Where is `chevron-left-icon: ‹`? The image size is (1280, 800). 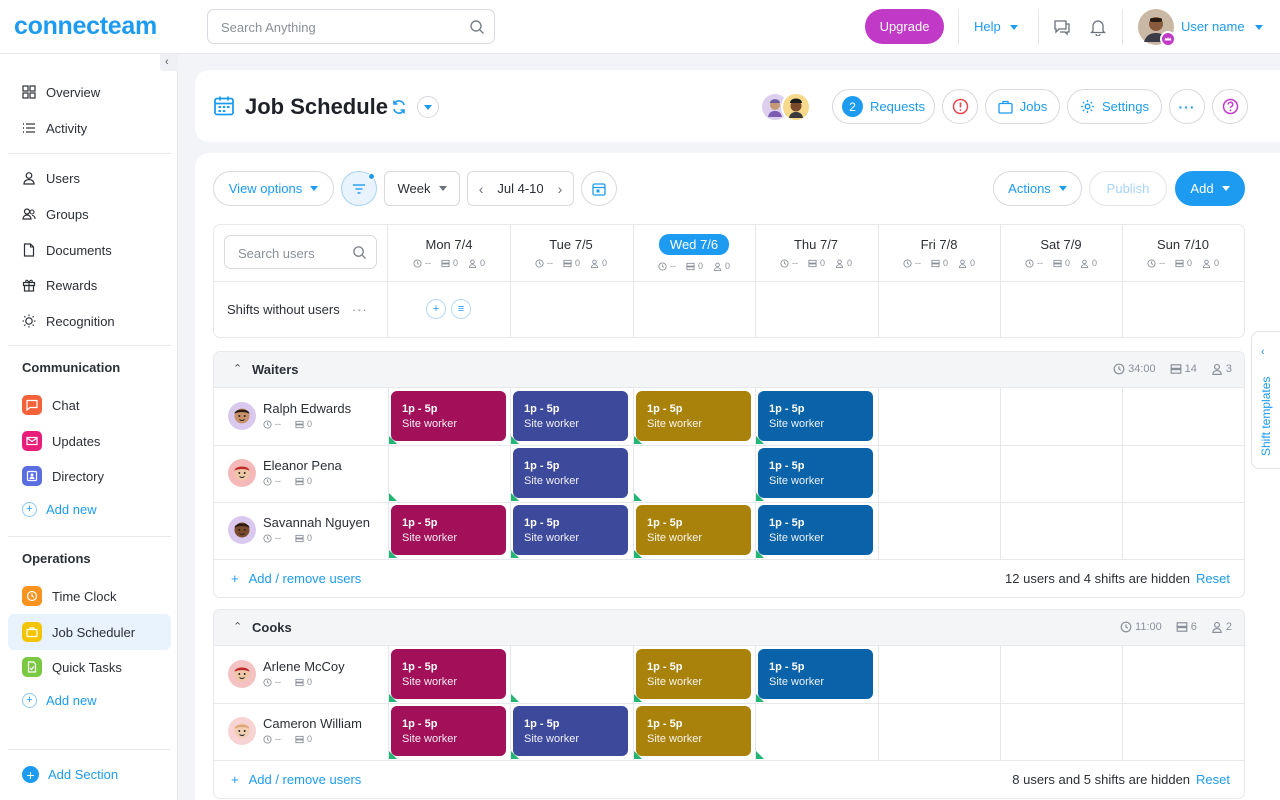 chevron-left-icon: ‹ is located at coordinates (481, 188).